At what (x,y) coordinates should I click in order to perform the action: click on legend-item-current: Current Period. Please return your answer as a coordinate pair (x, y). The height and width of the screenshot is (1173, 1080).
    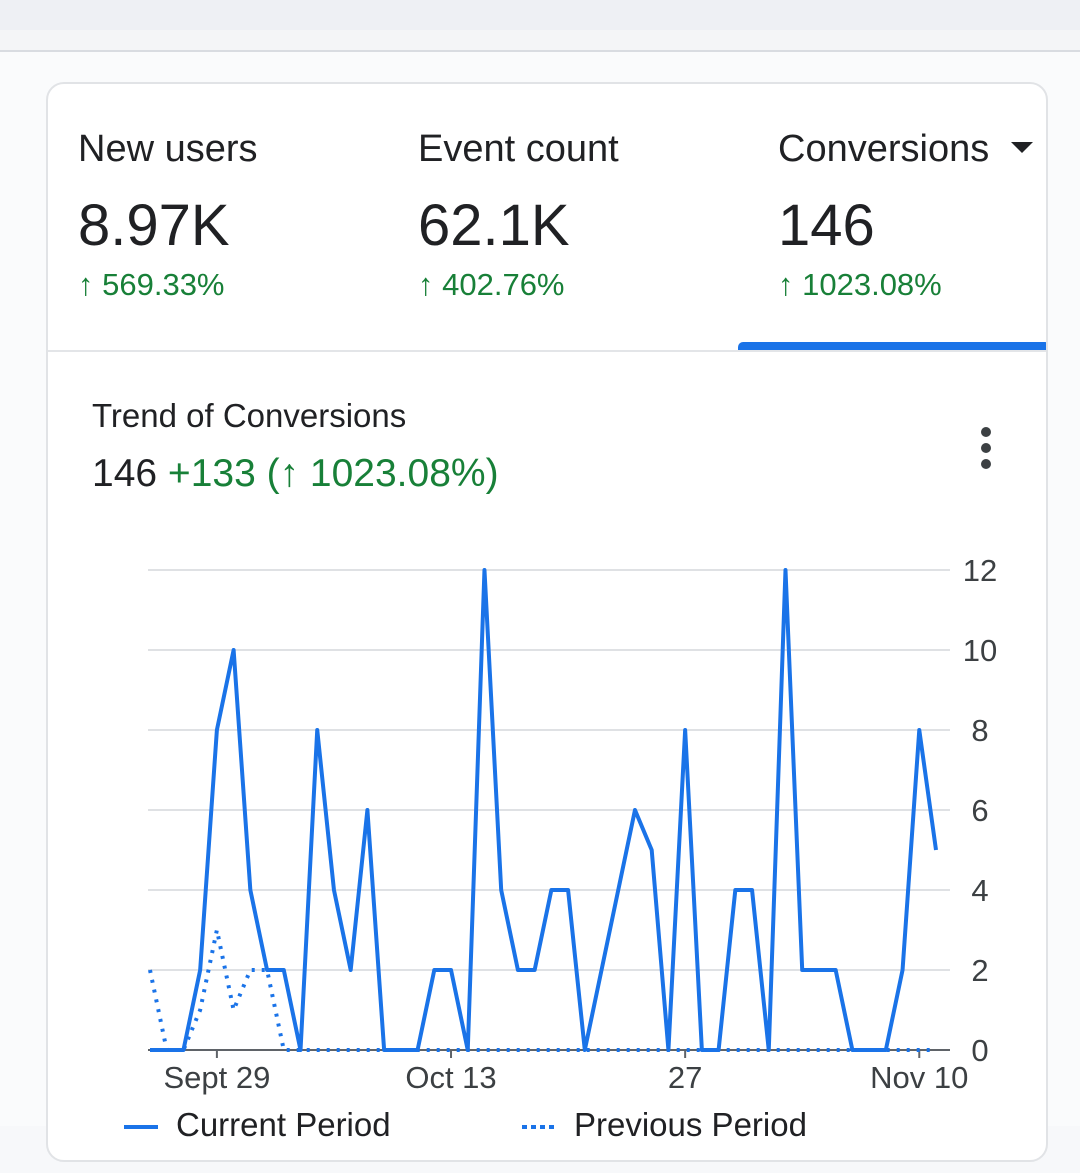
    Looking at the image, I should click on (257, 1125).